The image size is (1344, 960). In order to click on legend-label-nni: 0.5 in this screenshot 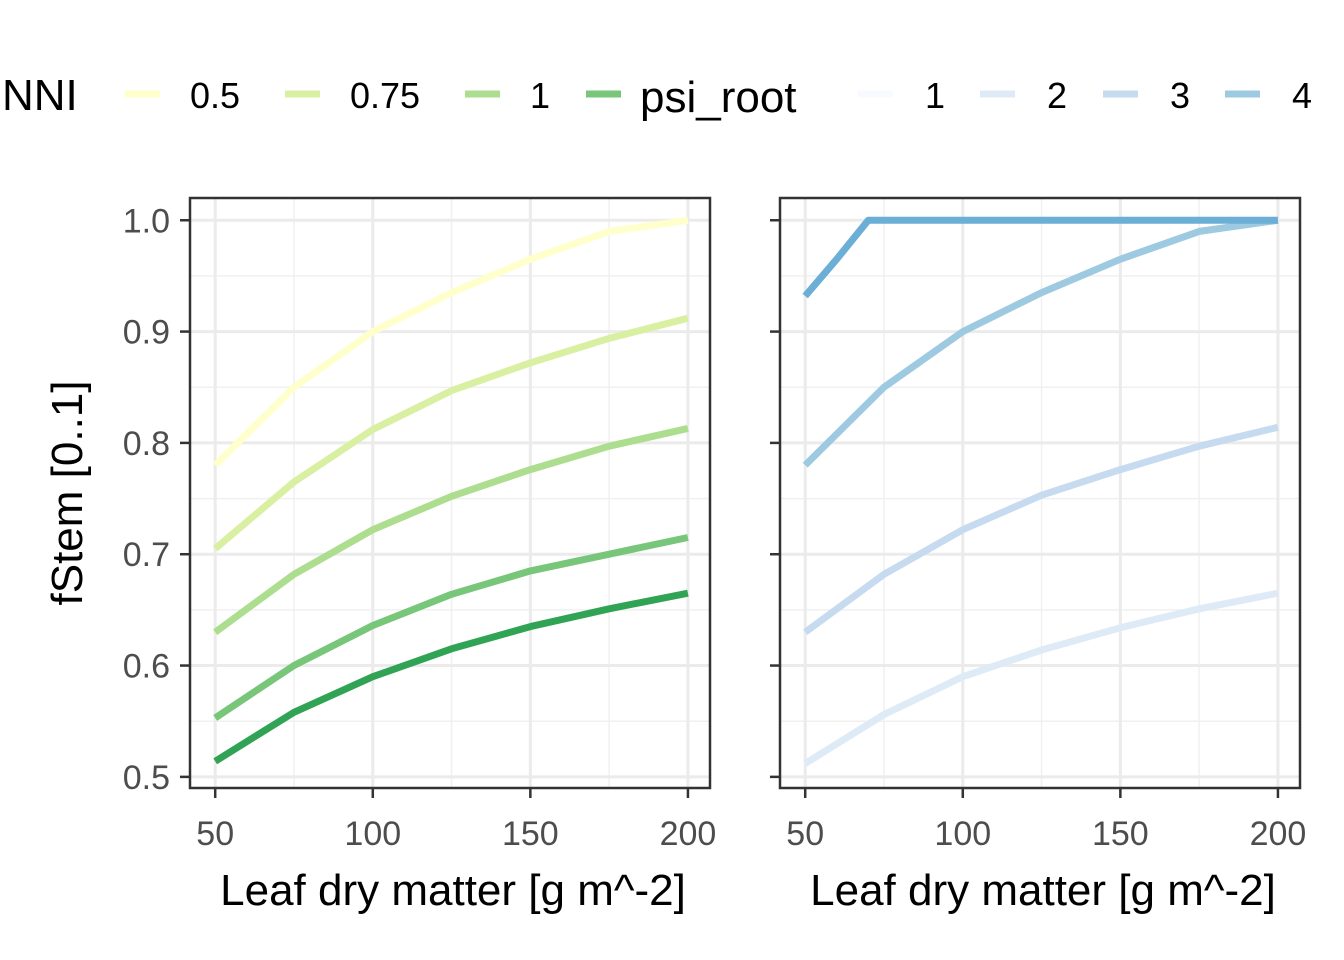, I will do `click(215, 95)`.